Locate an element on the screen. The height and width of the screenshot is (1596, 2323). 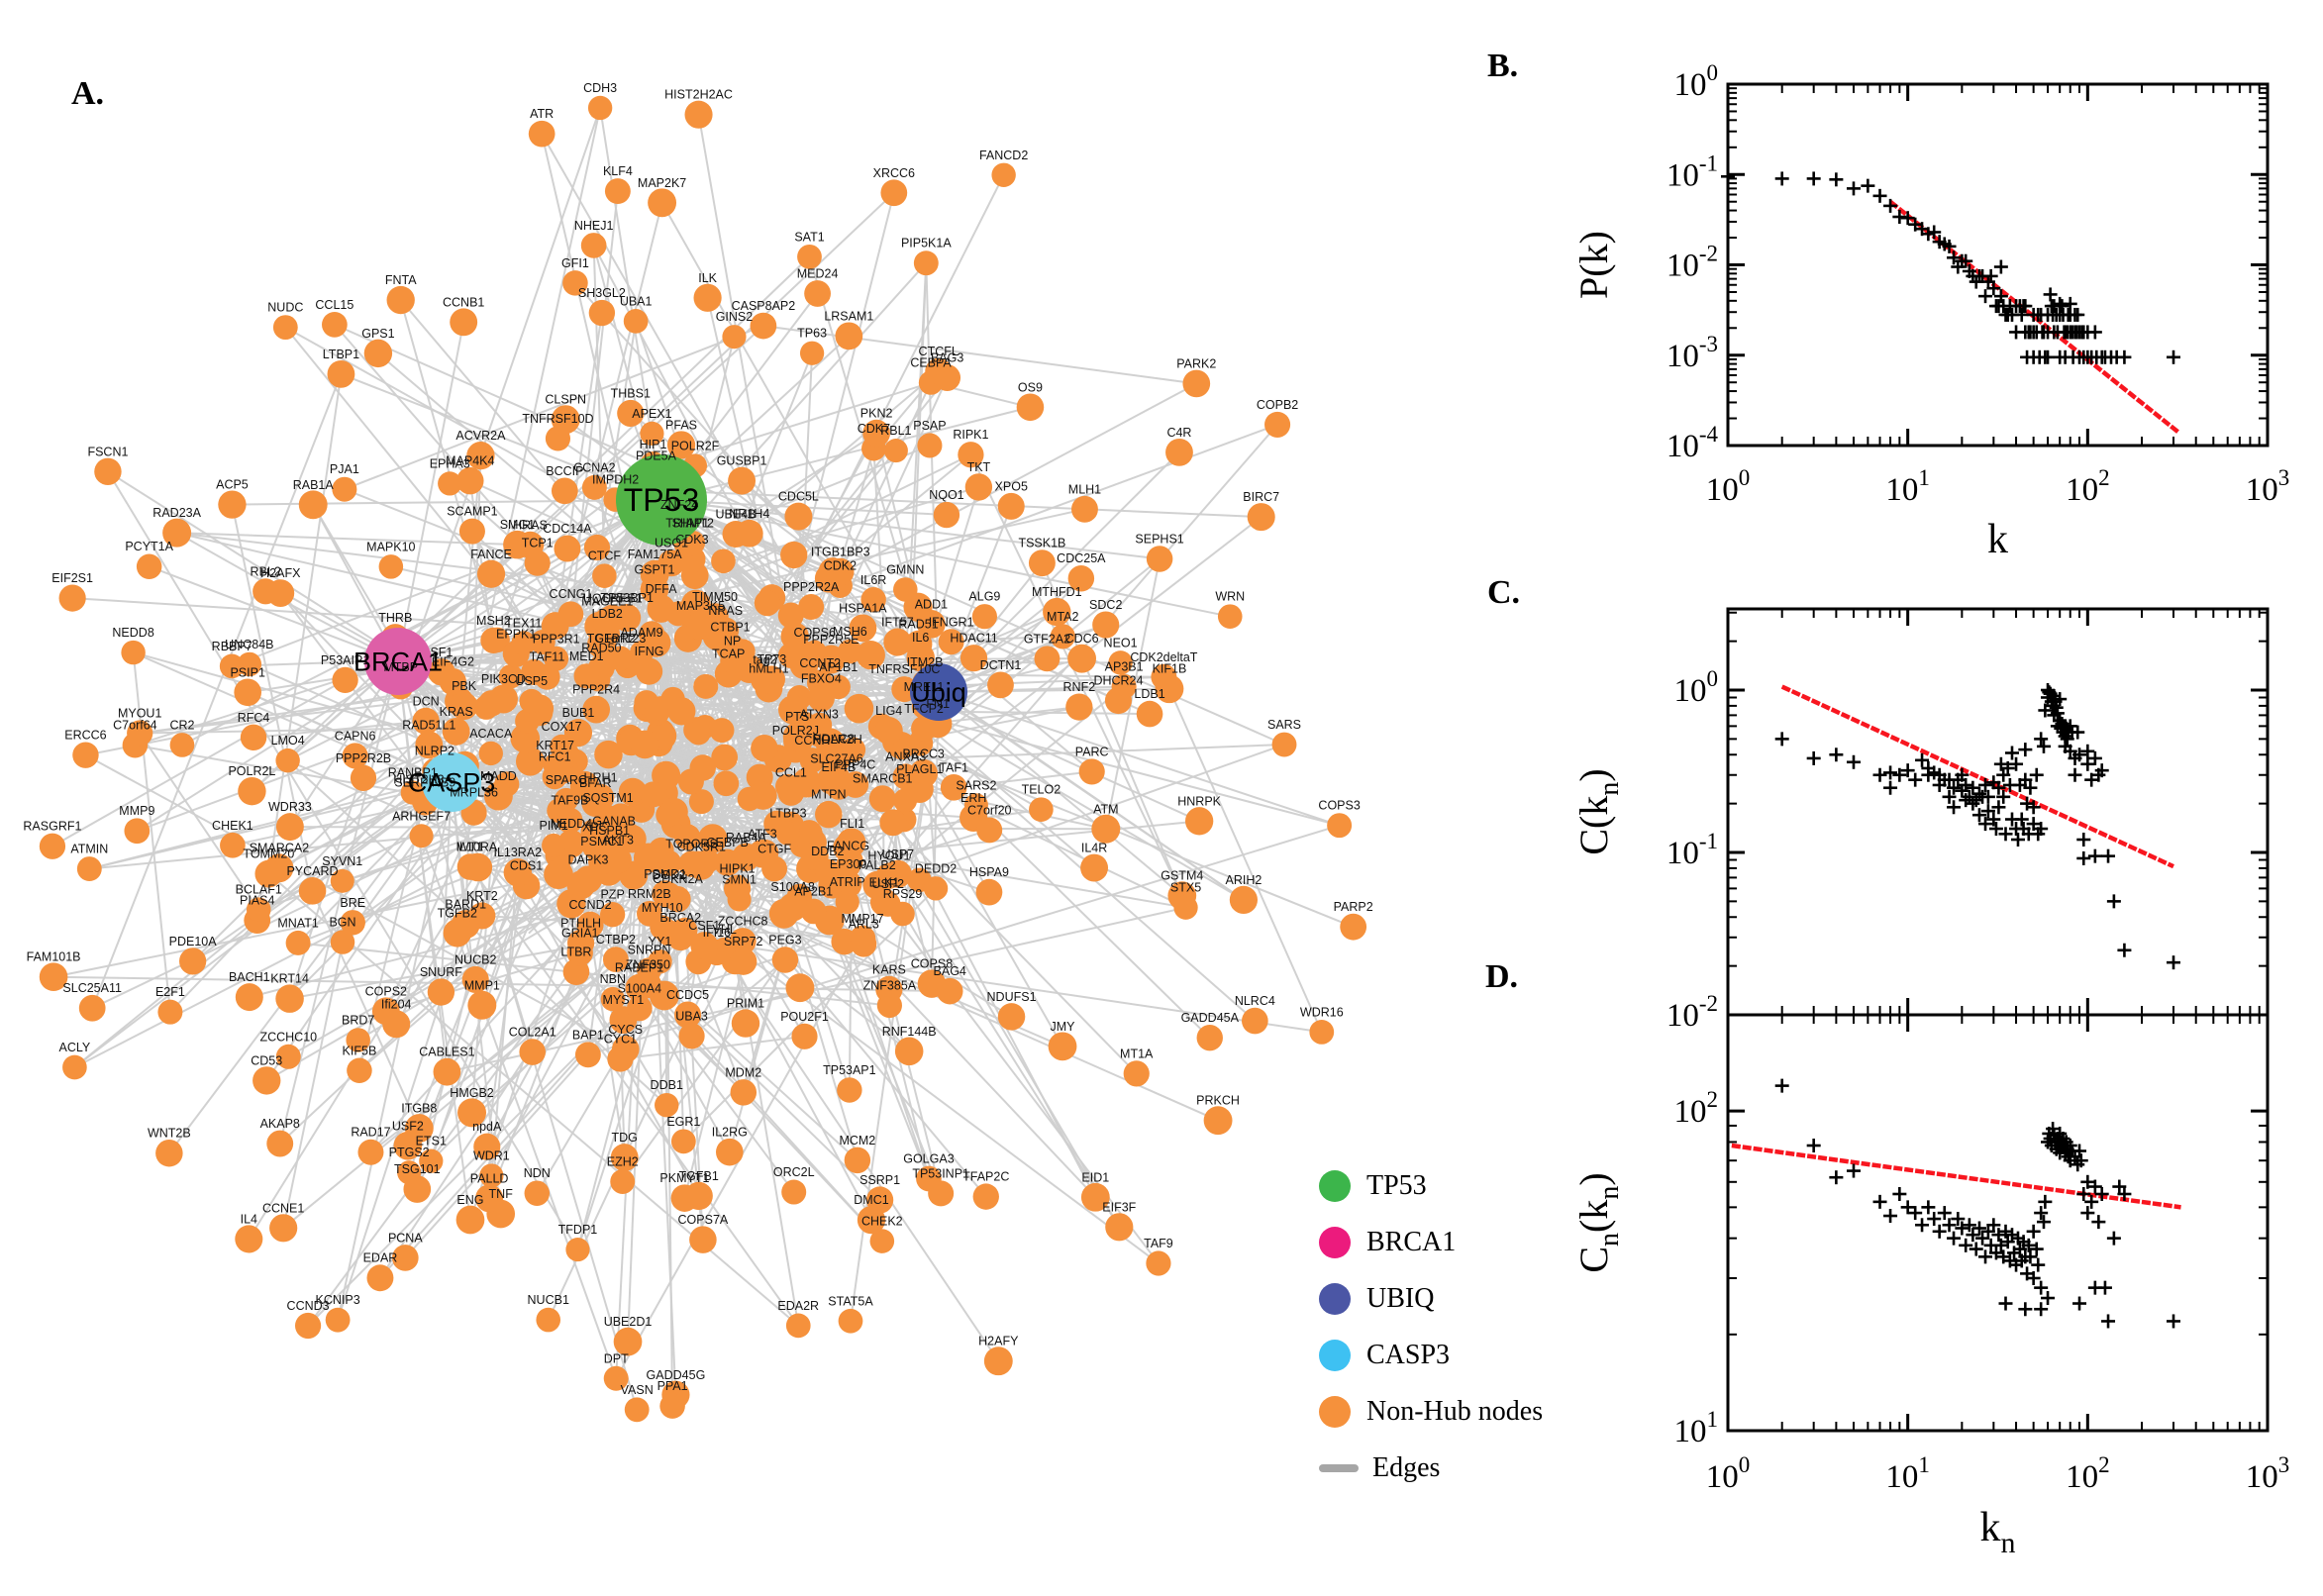
gene-label: EP300 is located at coordinates (849, 864).